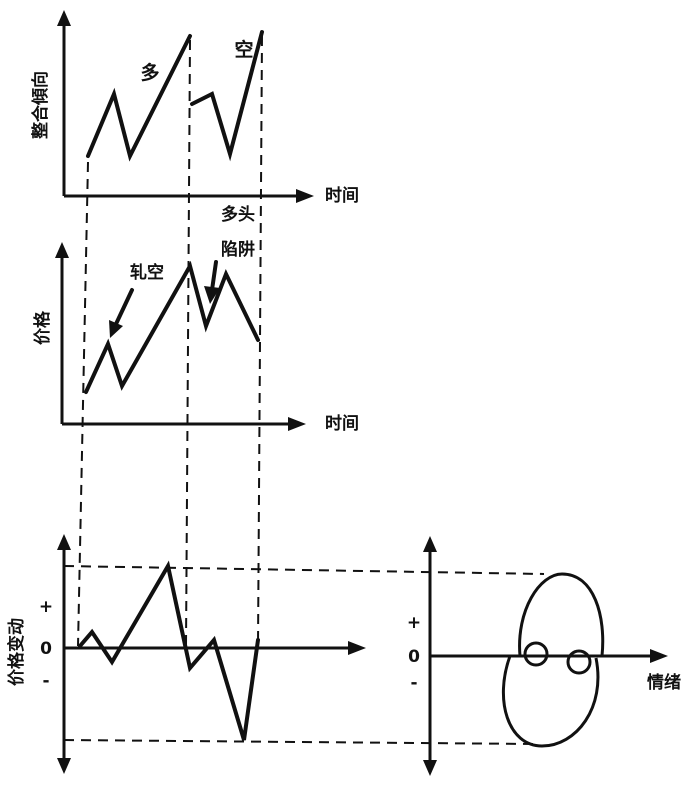  I want to click on right-x-label: 情绪, so click(664, 682).